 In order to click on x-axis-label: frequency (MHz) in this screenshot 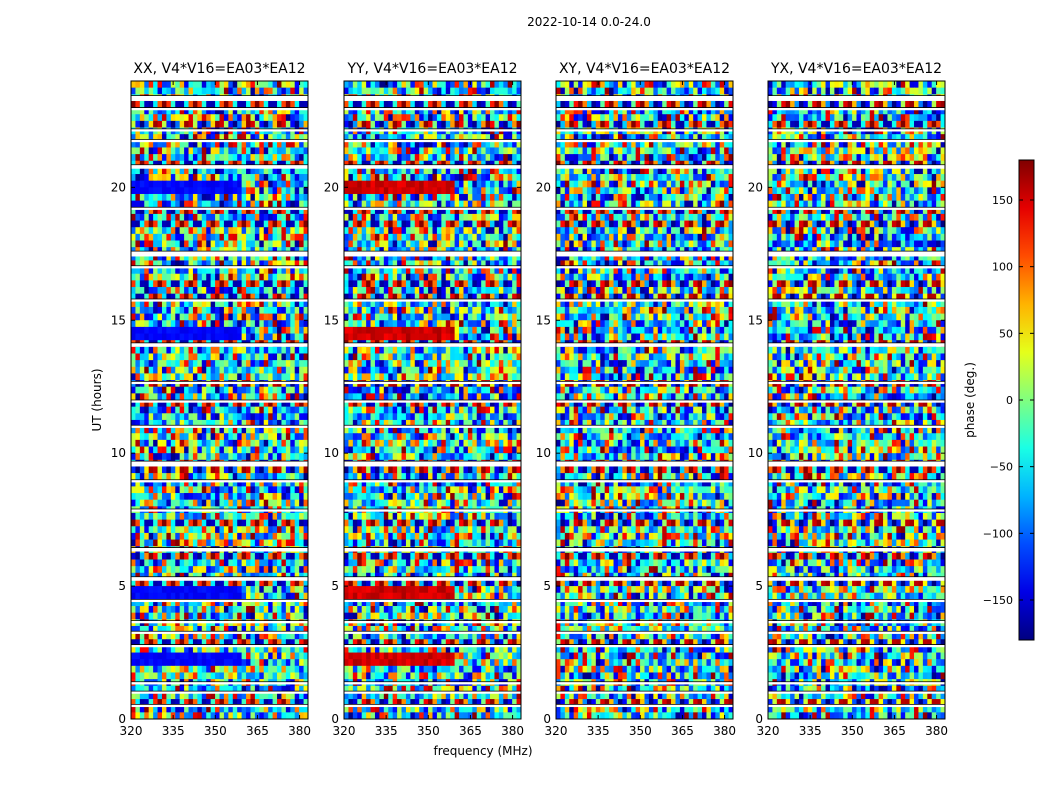, I will do `click(482, 751)`.